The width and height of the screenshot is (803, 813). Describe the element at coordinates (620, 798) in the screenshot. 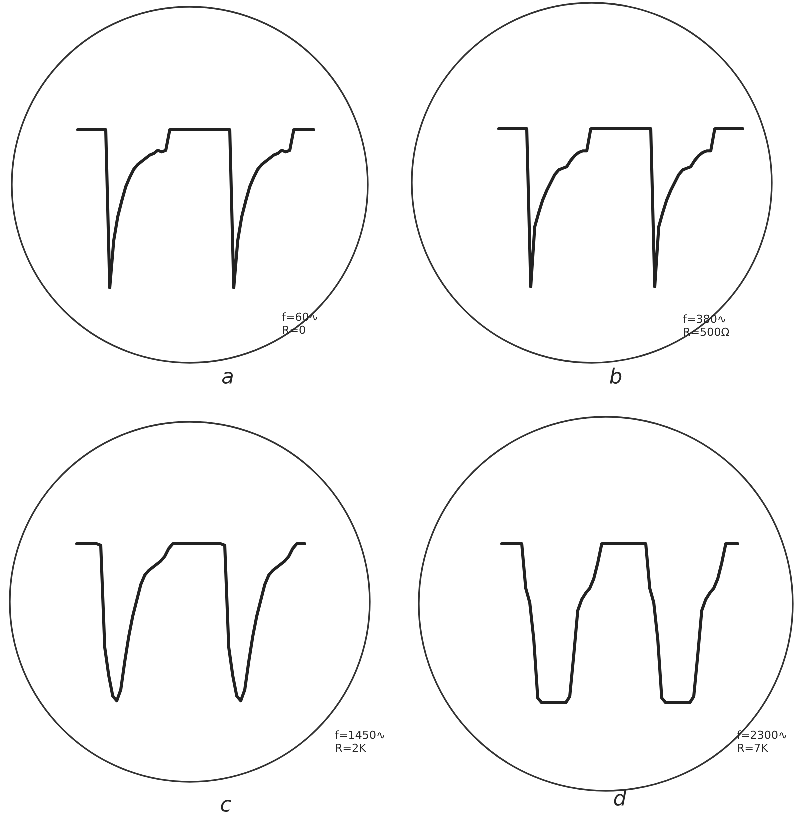

I see `text: d` at that location.